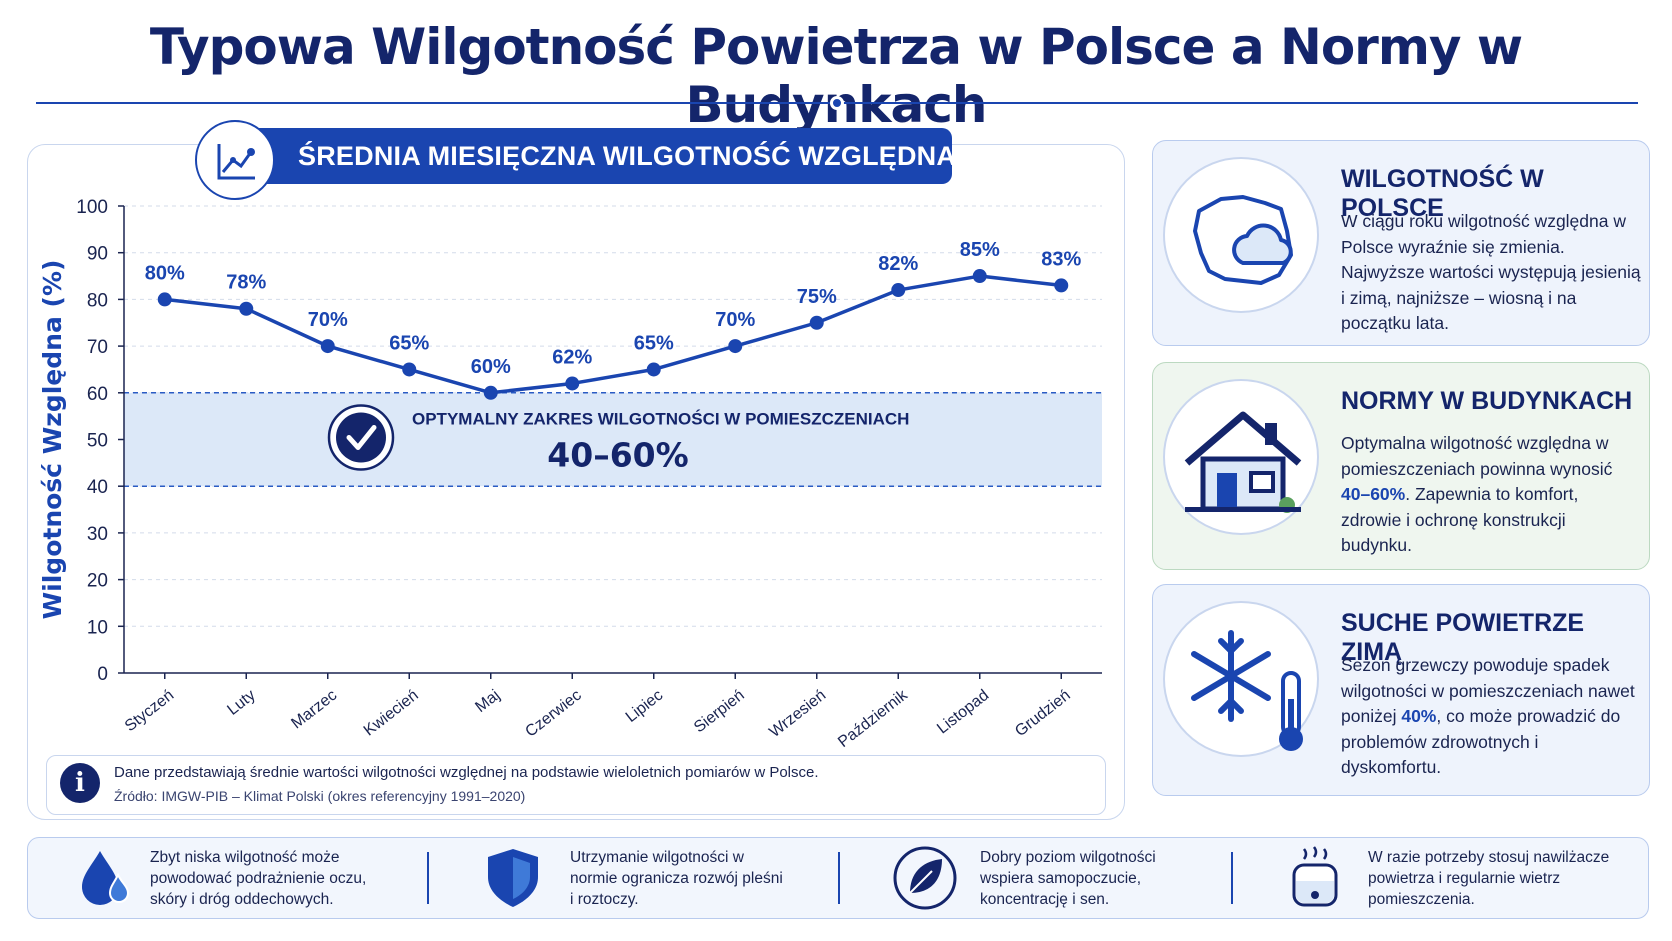 The image size is (1672, 941). Describe the element at coordinates (314, 710) in the screenshot. I see `x-tick-label: Marzec` at that location.